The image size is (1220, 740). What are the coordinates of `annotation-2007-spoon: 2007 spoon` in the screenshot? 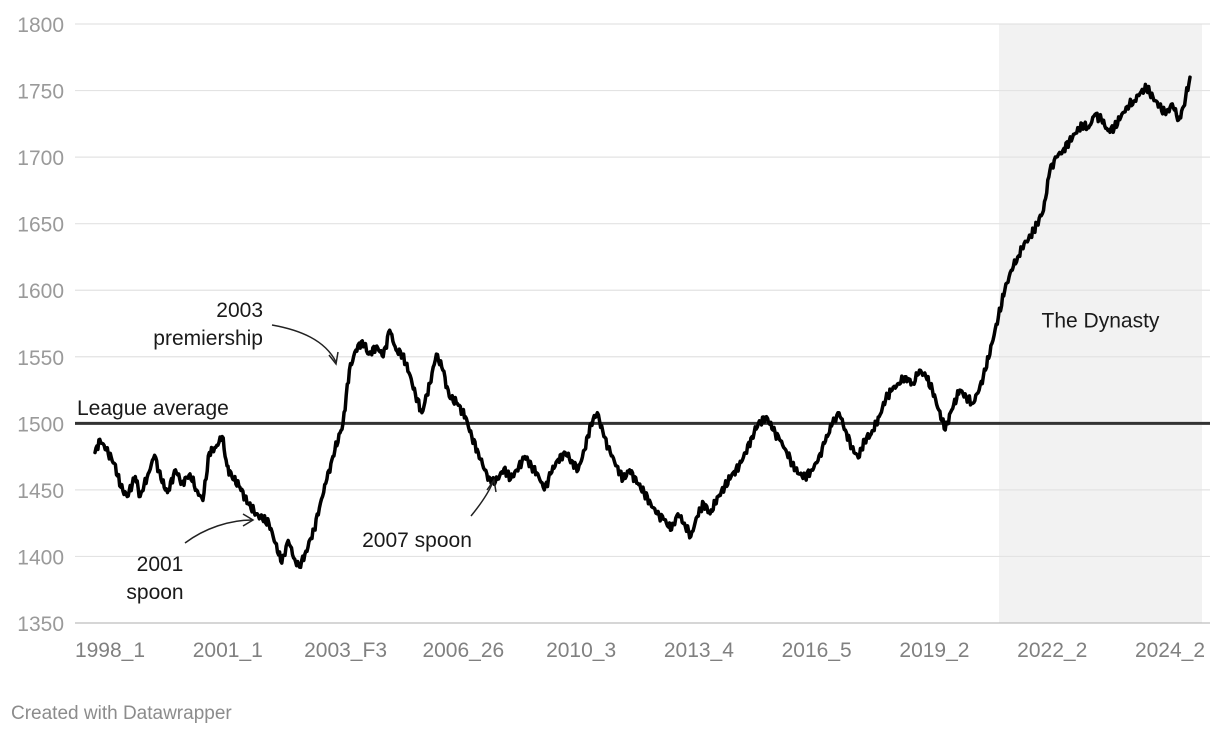 It's located at (429, 515).